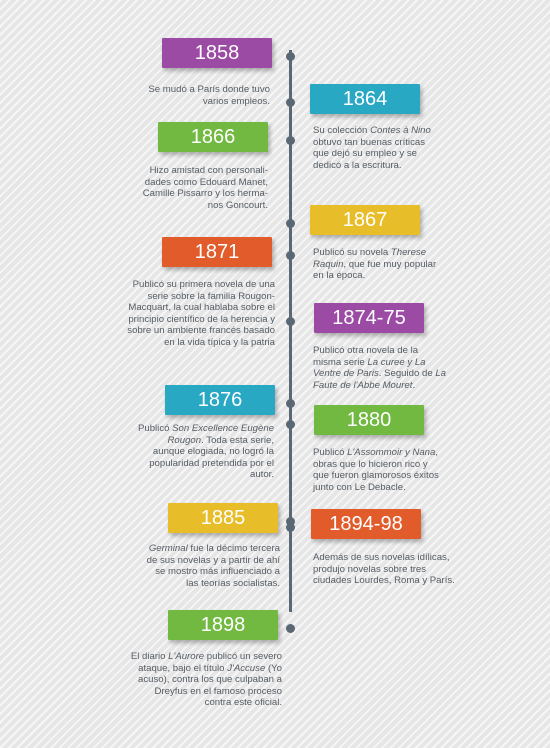 The height and width of the screenshot is (748, 550). I want to click on year-badge-1885: 1885, so click(223, 518).